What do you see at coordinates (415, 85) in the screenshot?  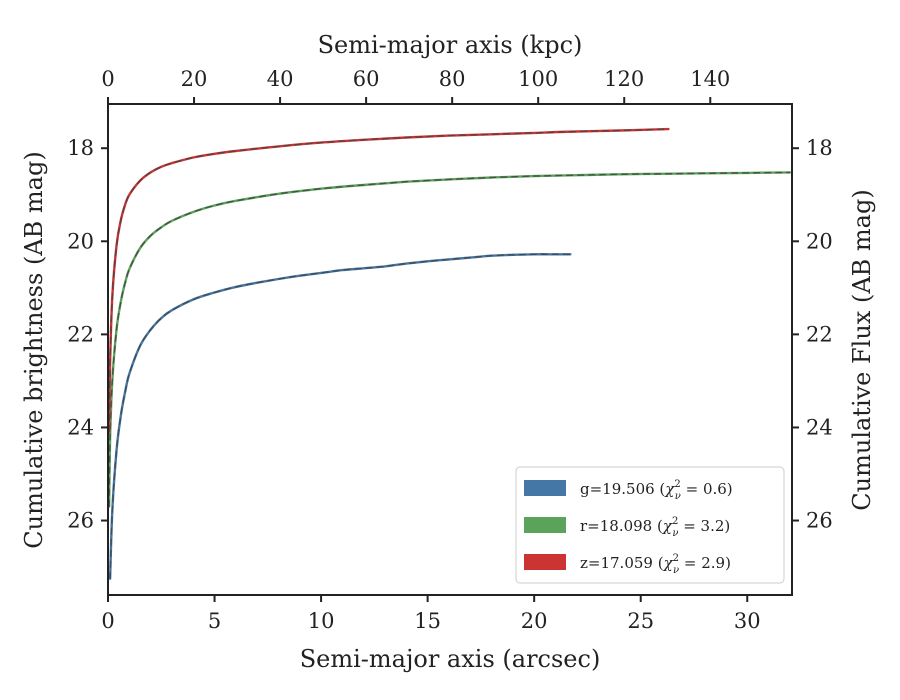 I see `top-x-axis: 0 20 40 60 80 100 120 140` at bounding box center [415, 85].